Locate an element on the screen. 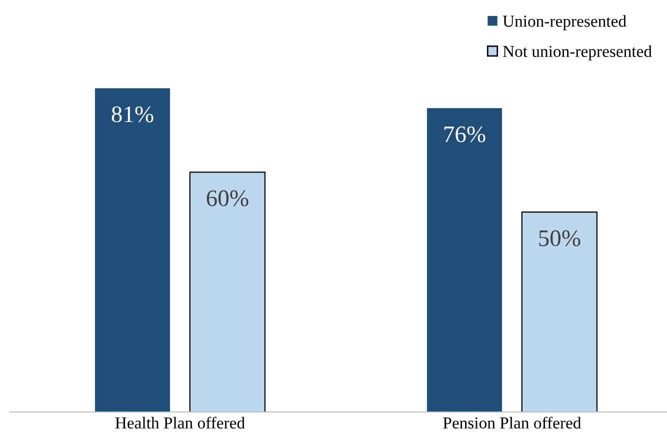 Image resolution: width=667 pixels, height=445 pixels. data-label: 60% is located at coordinates (227, 198).